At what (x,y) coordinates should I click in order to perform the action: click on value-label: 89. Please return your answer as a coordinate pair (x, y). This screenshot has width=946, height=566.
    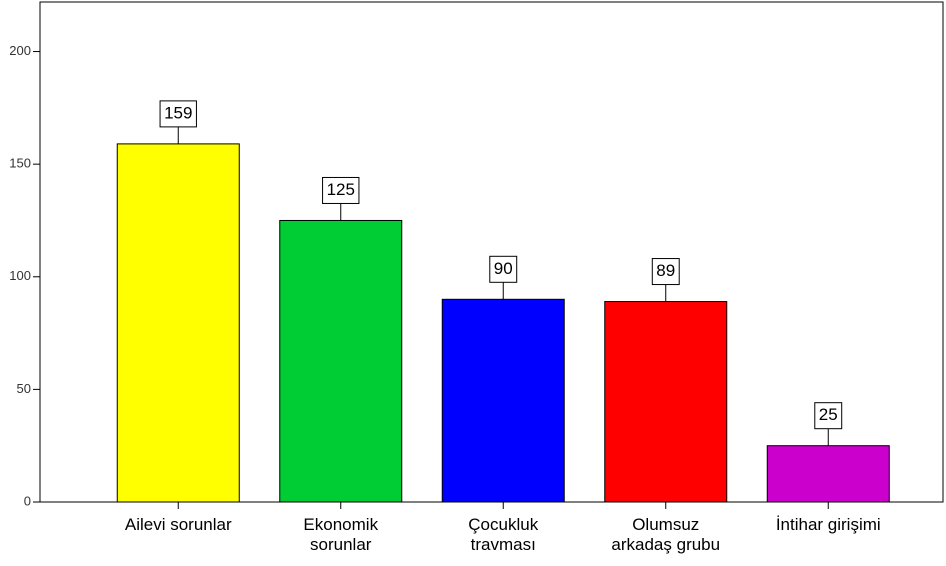
    Looking at the image, I should click on (665, 270).